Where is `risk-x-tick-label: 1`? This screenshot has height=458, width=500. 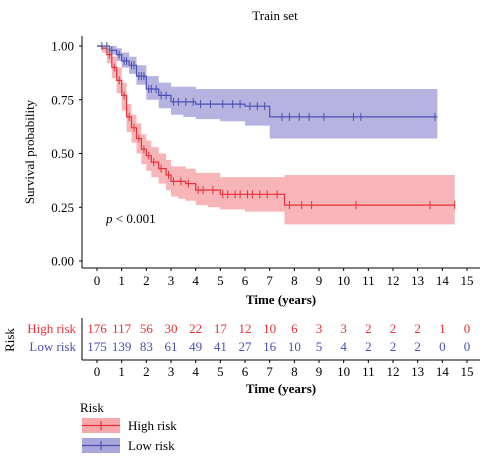
risk-x-tick-label: 1 is located at coordinates (121, 371).